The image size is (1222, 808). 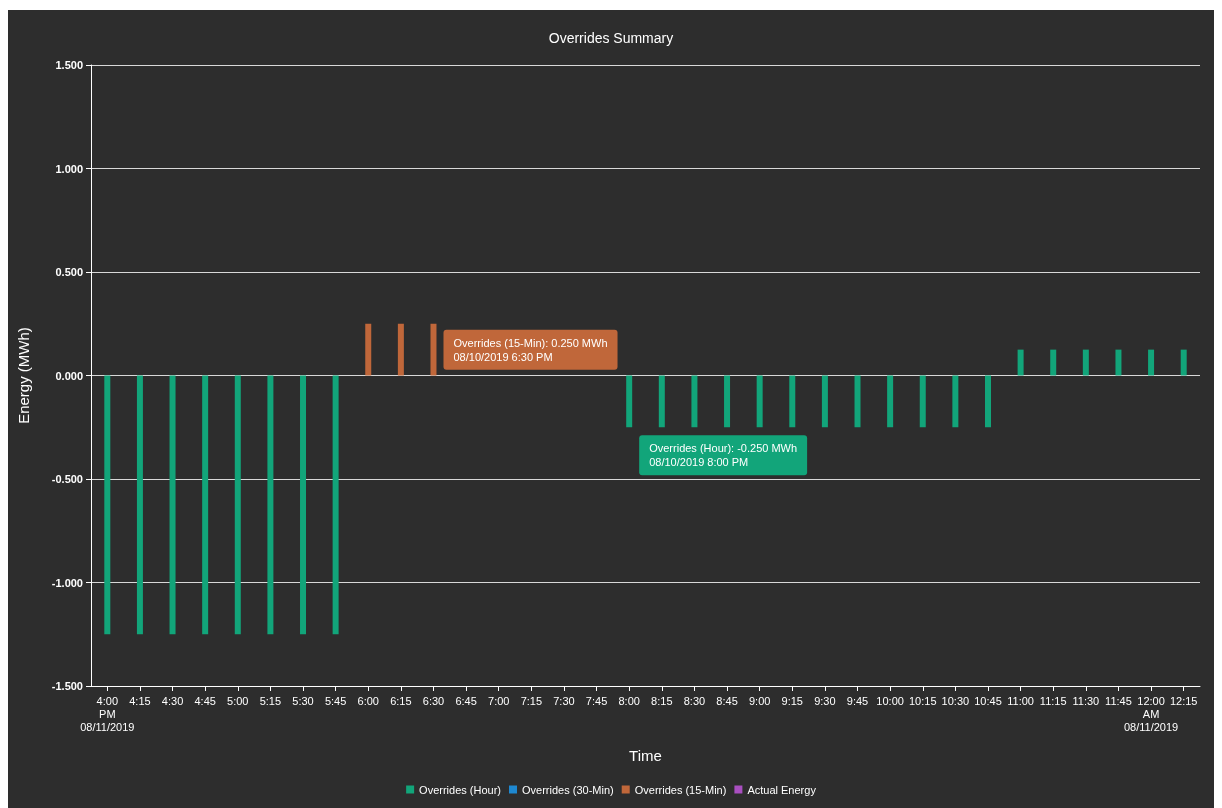 I want to click on x-tick-label: 11:30, so click(x=1086, y=700).